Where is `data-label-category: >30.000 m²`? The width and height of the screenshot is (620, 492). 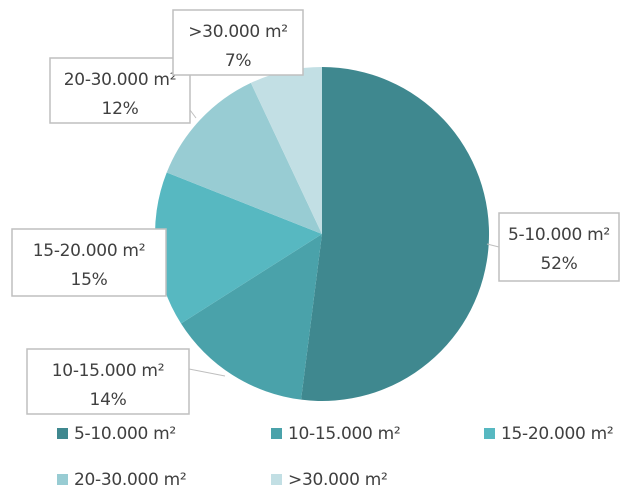 data-label-category: >30.000 m² is located at coordinates (238, 32).